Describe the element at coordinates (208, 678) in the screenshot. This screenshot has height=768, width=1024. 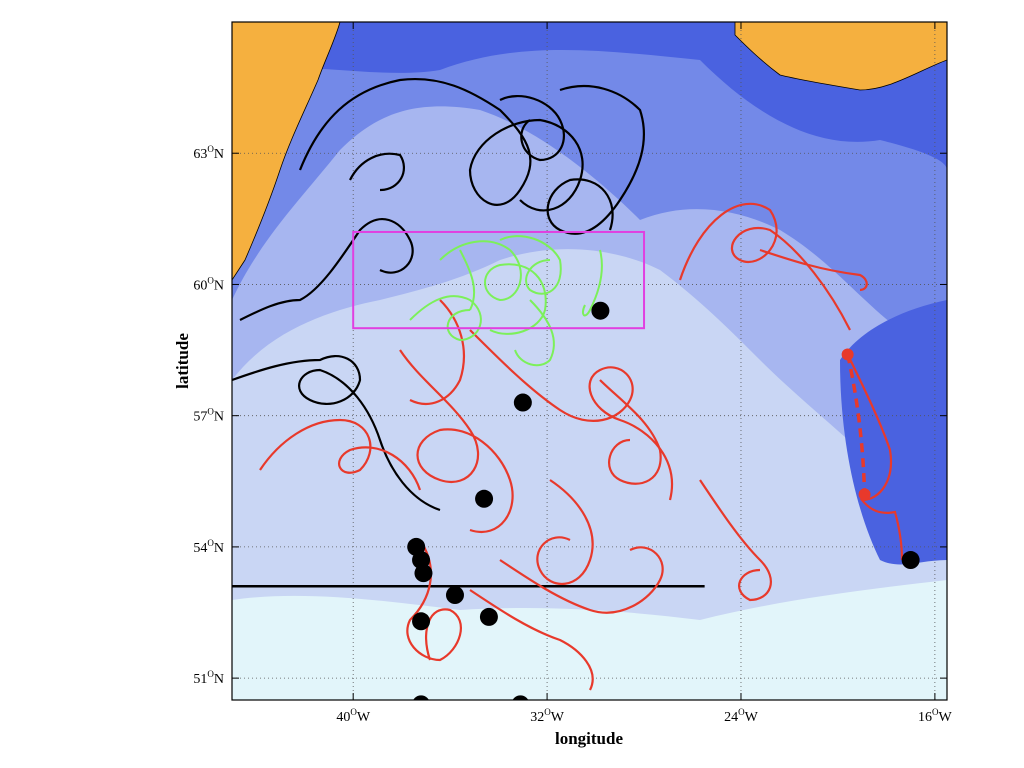
I see `y-tick-label: 51ON` at that location.